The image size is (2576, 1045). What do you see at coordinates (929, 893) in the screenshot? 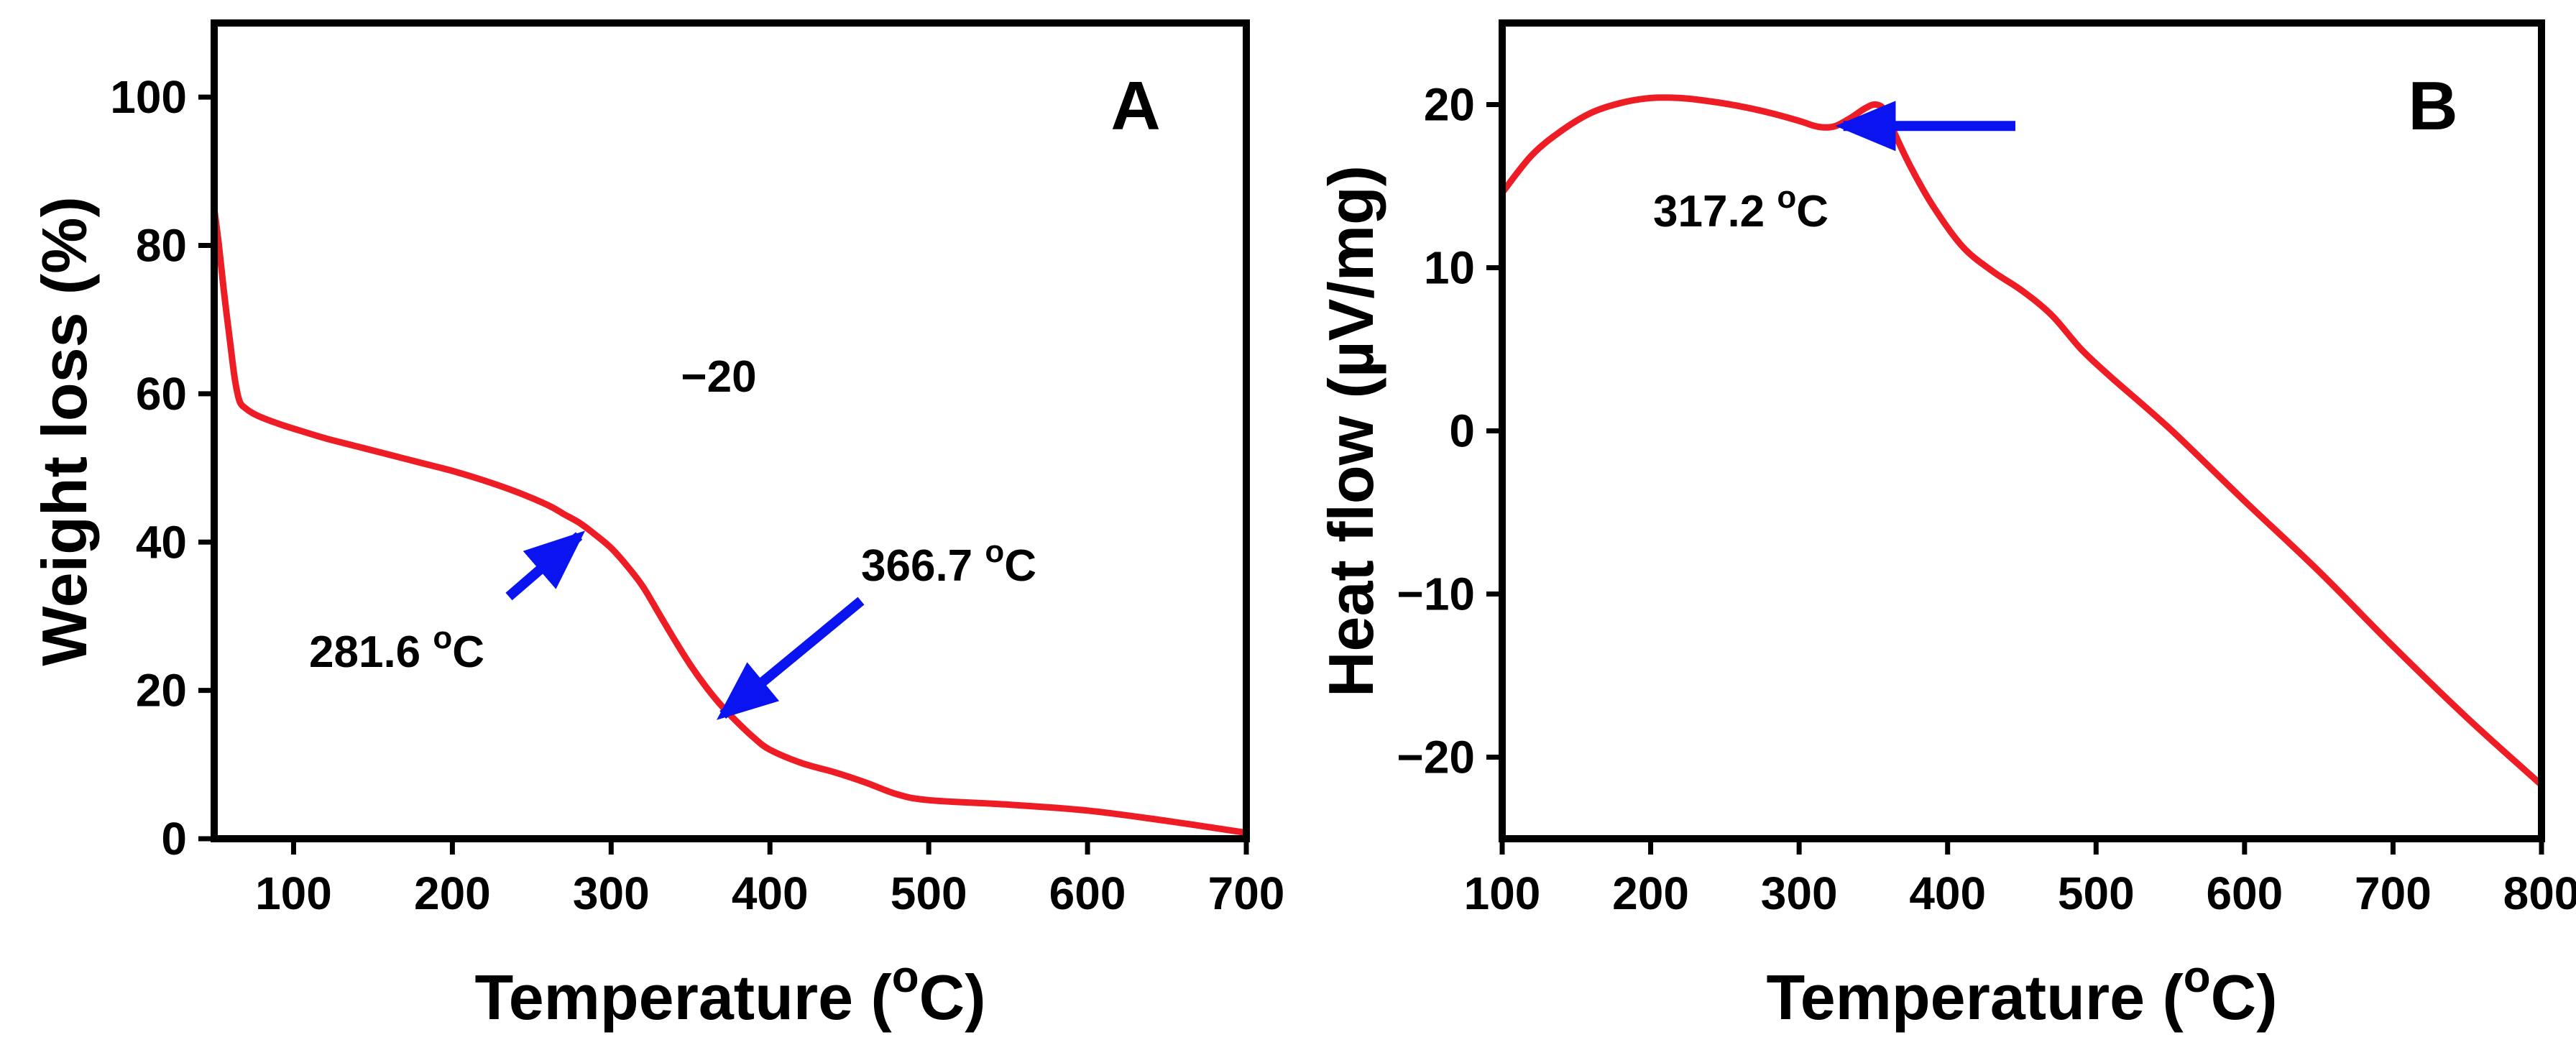
I see `panel-a-x-tick-label: 500` at bounding box center [929, 893].